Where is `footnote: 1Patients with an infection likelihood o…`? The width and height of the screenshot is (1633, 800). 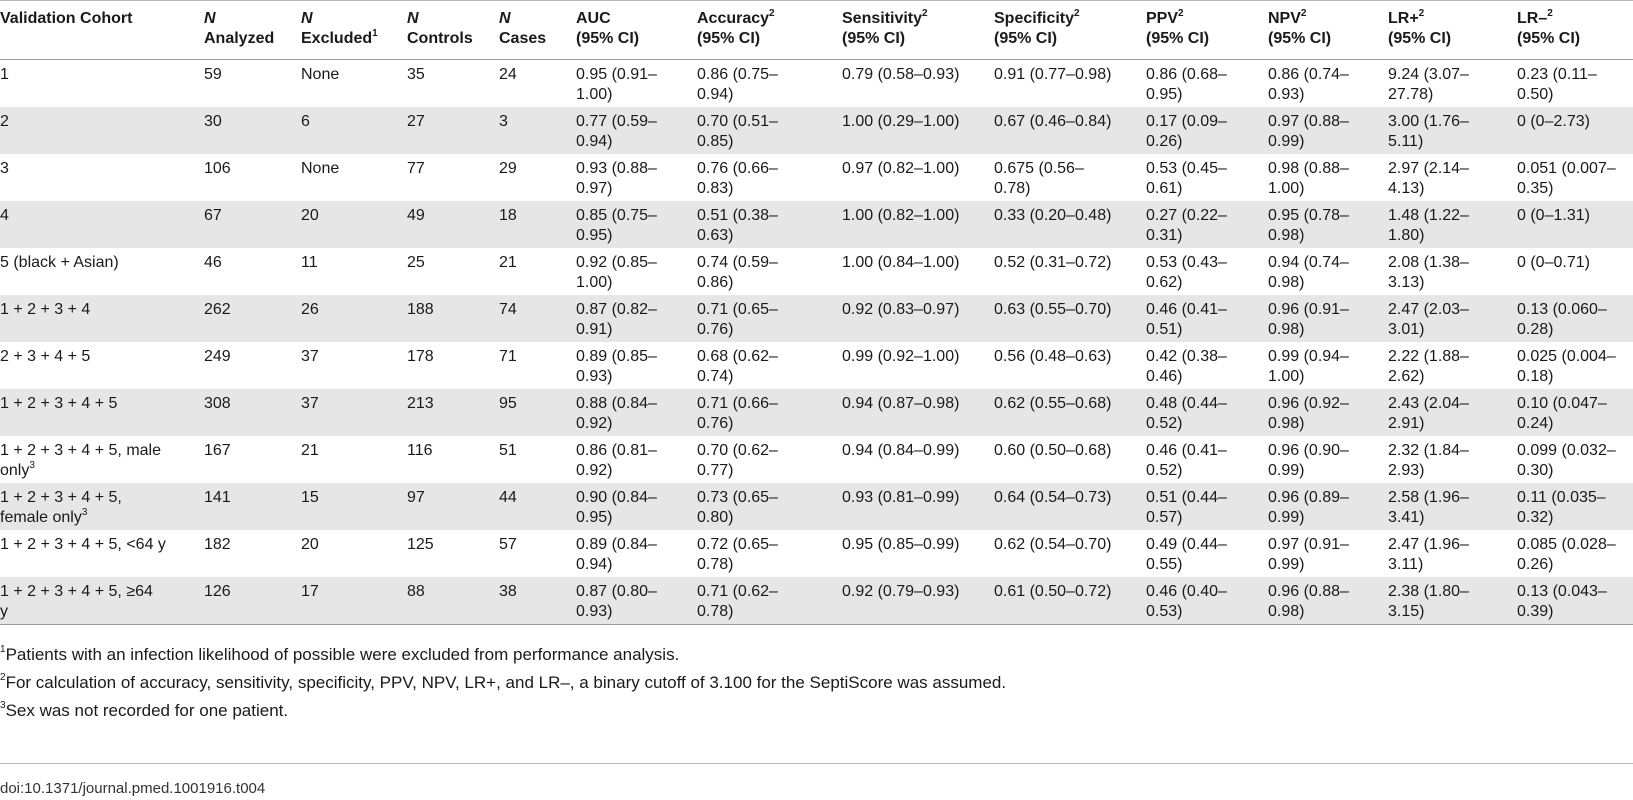
footnote: 1Patients with an infection likelihood o… is located at coordinates (816, 655).